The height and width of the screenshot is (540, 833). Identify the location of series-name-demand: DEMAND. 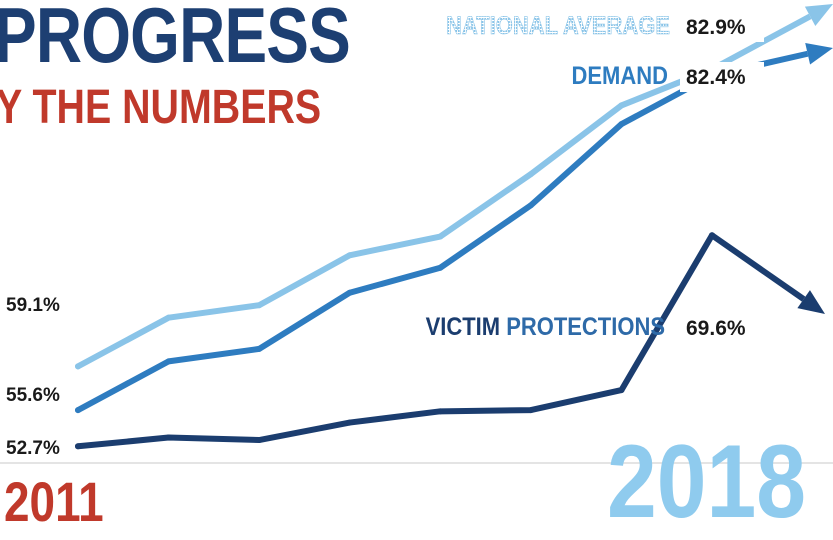
(620, 76).